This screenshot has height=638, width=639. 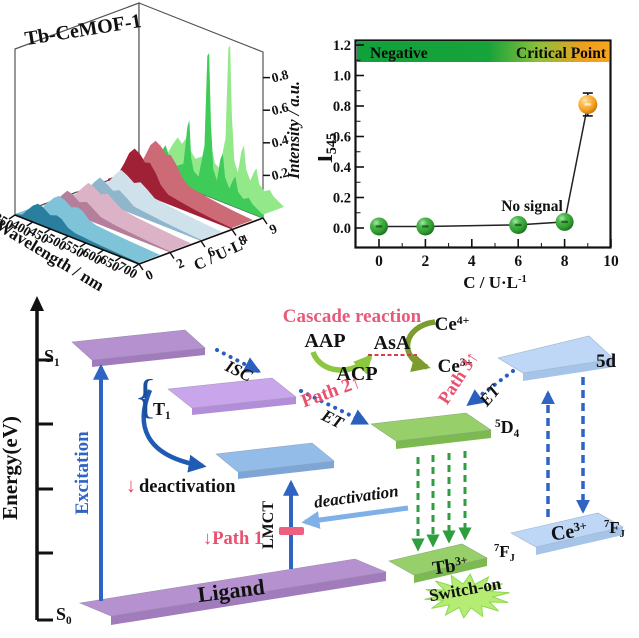 What do you see at coordinates (82, 473) in the screenshot?
I see `excitation-label: Excitation` at bounding box center [82, 473].